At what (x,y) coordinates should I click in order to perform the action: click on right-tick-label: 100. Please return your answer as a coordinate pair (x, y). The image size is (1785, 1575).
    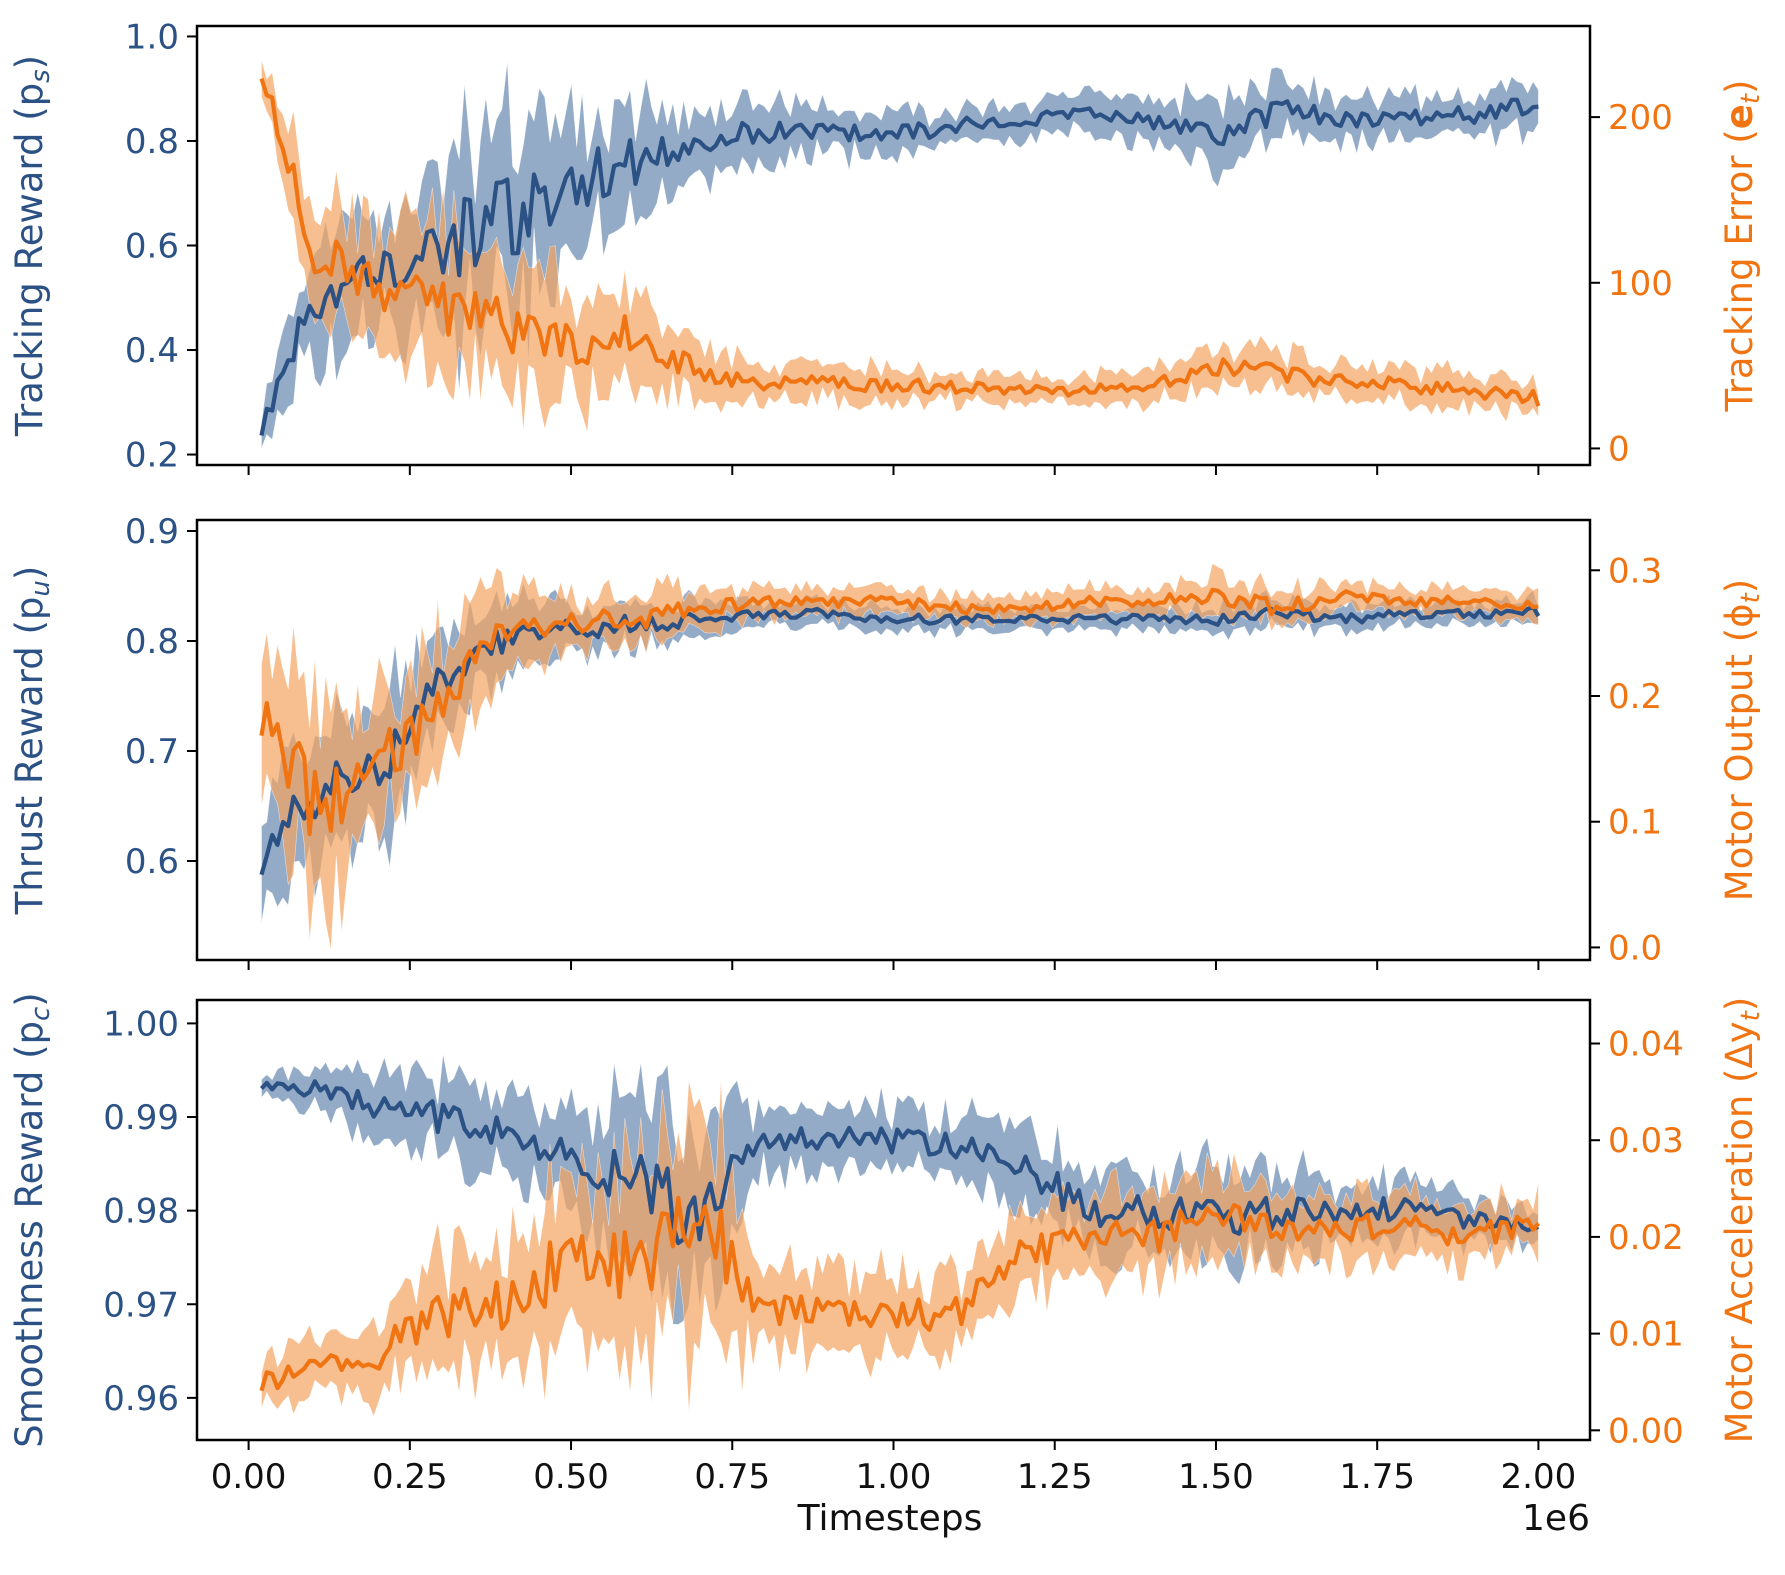
    Looking at the image, I should click on (1640, 284).